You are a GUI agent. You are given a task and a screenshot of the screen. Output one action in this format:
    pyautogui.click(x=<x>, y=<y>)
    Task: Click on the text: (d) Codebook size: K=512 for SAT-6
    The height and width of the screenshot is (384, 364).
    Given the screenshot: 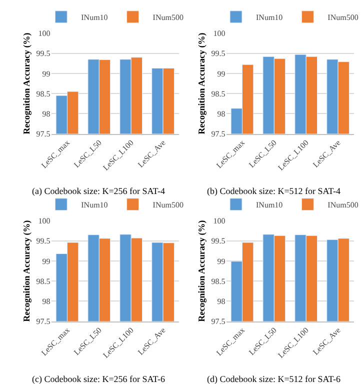 What is the action you would take?
    pyautogui.click(x=274, y=379)
    